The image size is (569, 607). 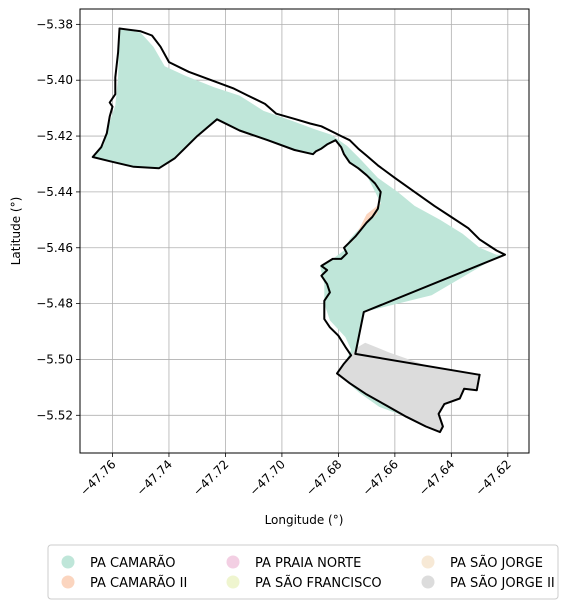 What do you see at coordinates (323, 477) in the screenshot?
I see `x-tick-label: −47.68` at bounding box center [323, 477].